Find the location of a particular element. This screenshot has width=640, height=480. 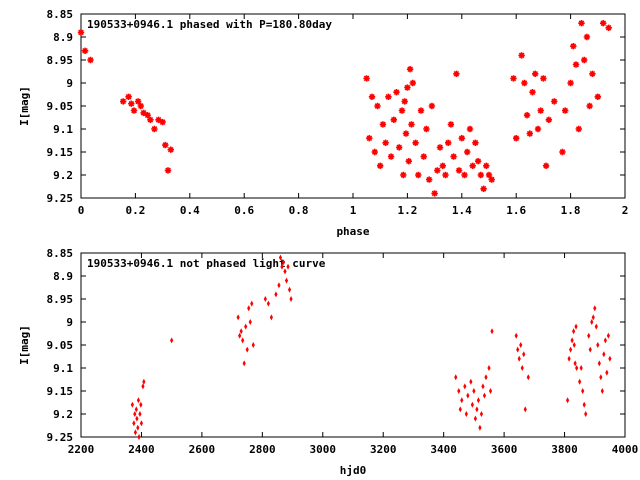

y-tick-label: 8.9 is located at coordinates (63, 276).